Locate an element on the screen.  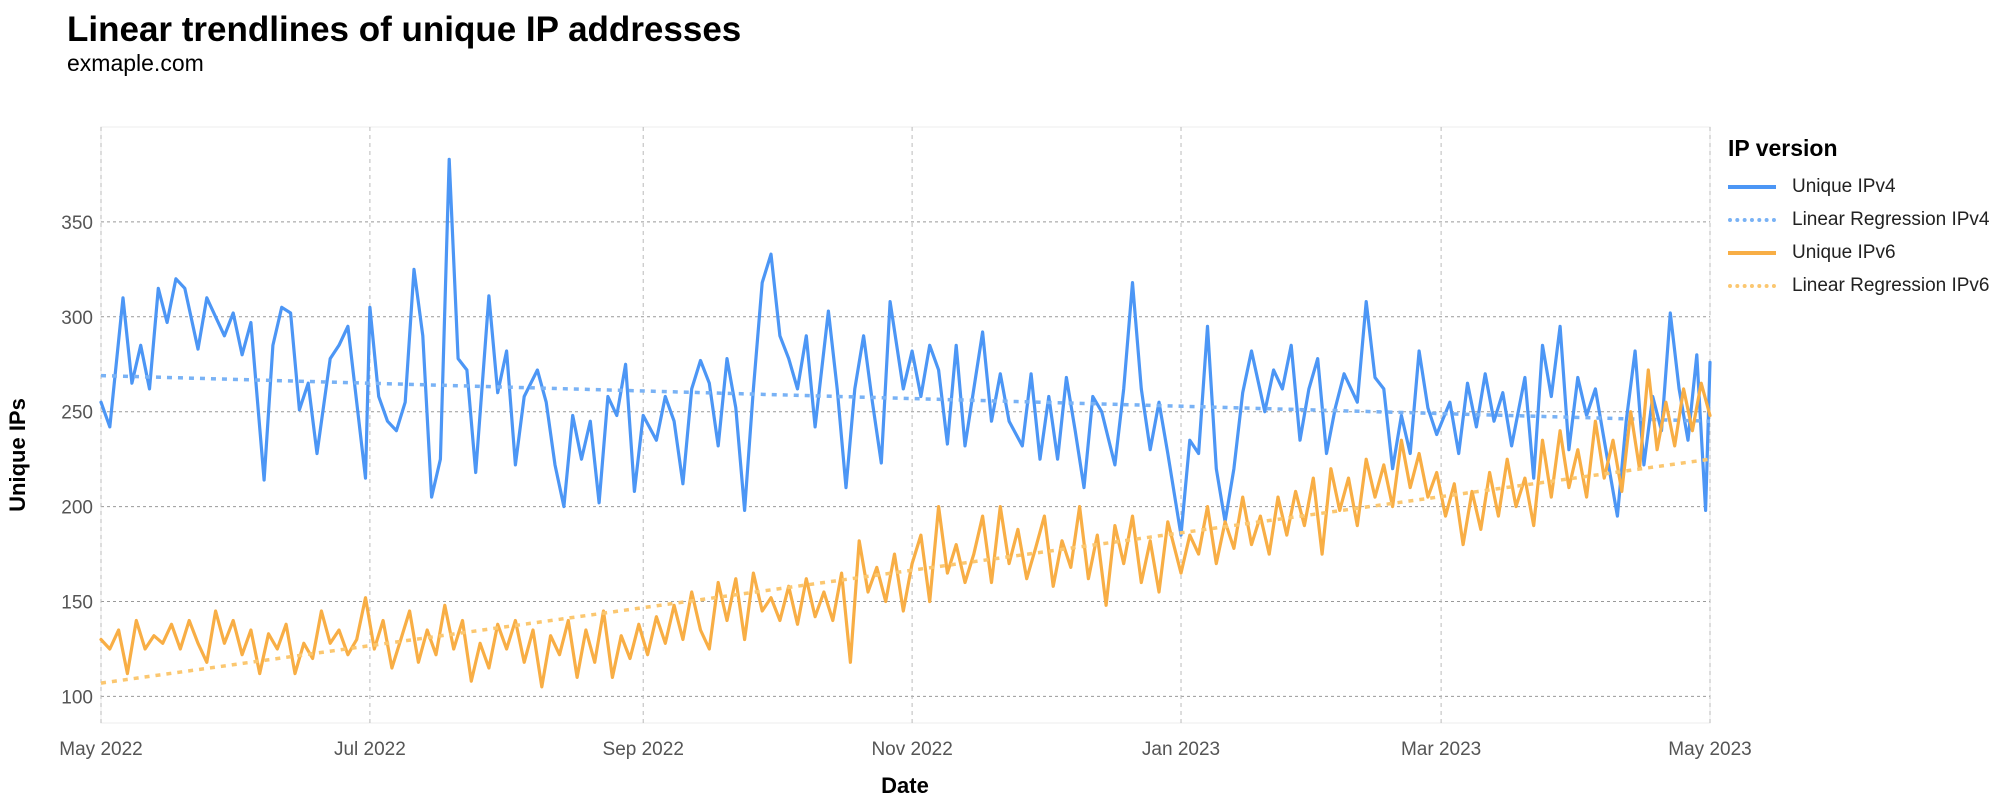
x-tick-label: May 2023 is located at coordinates (1709, 749).